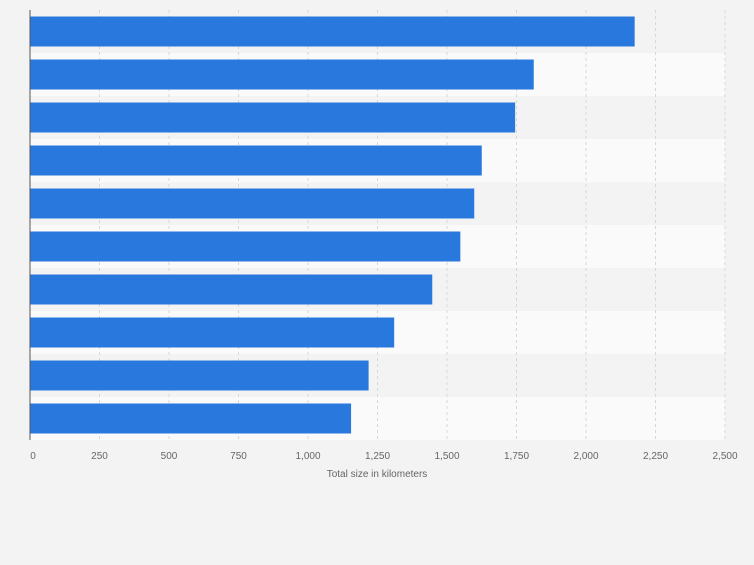  I want to click on x-tick-label: 500, so click(169, 456).